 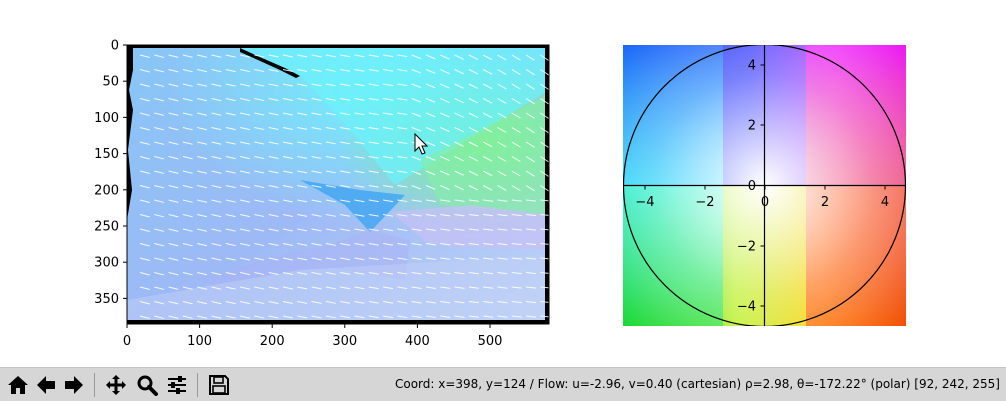 What do you see at coordinates (762, 197) in the screenshot?
I see `wheel-x-ticks: −4 −2 0 2 4` at bounding box center [762, 197].